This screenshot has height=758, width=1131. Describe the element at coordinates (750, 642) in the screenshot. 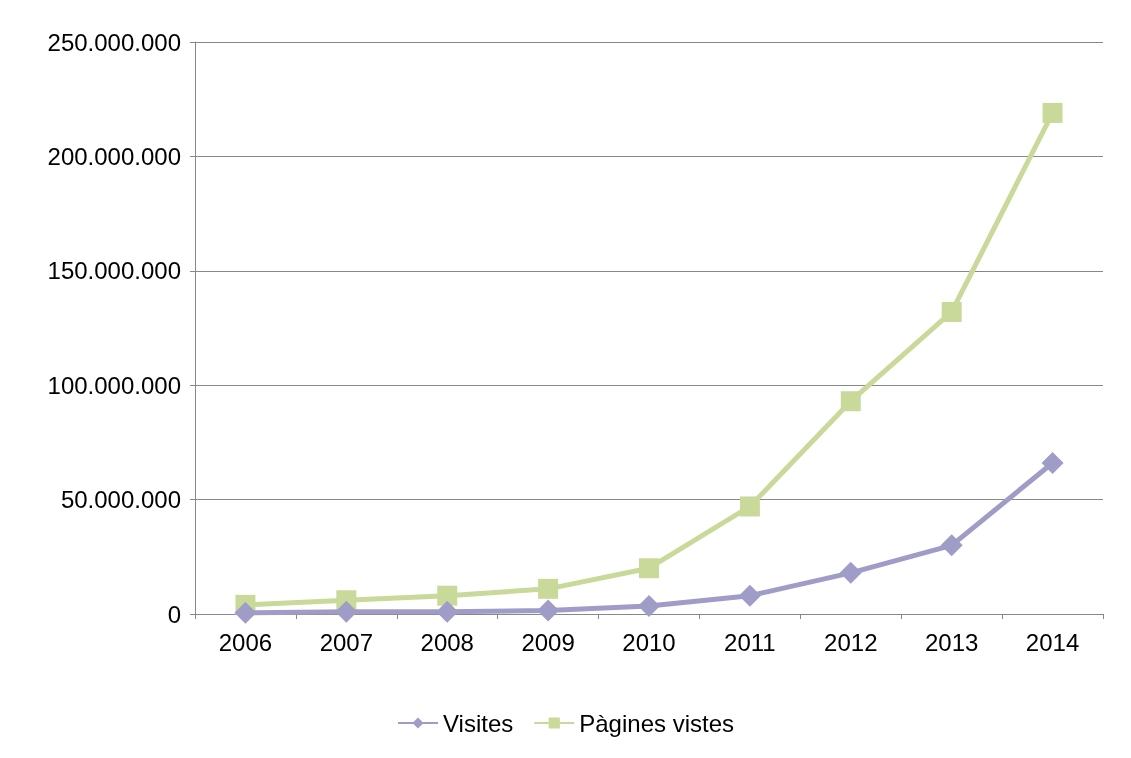

I see `x-tick-label: 2011` at that location.